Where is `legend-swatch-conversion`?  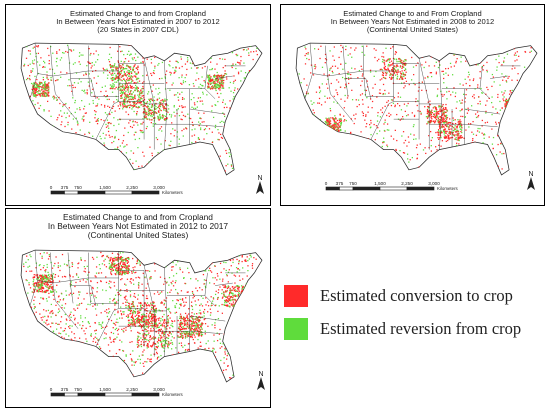
legend-swatch-conversion is located at coordinates (296, 296).